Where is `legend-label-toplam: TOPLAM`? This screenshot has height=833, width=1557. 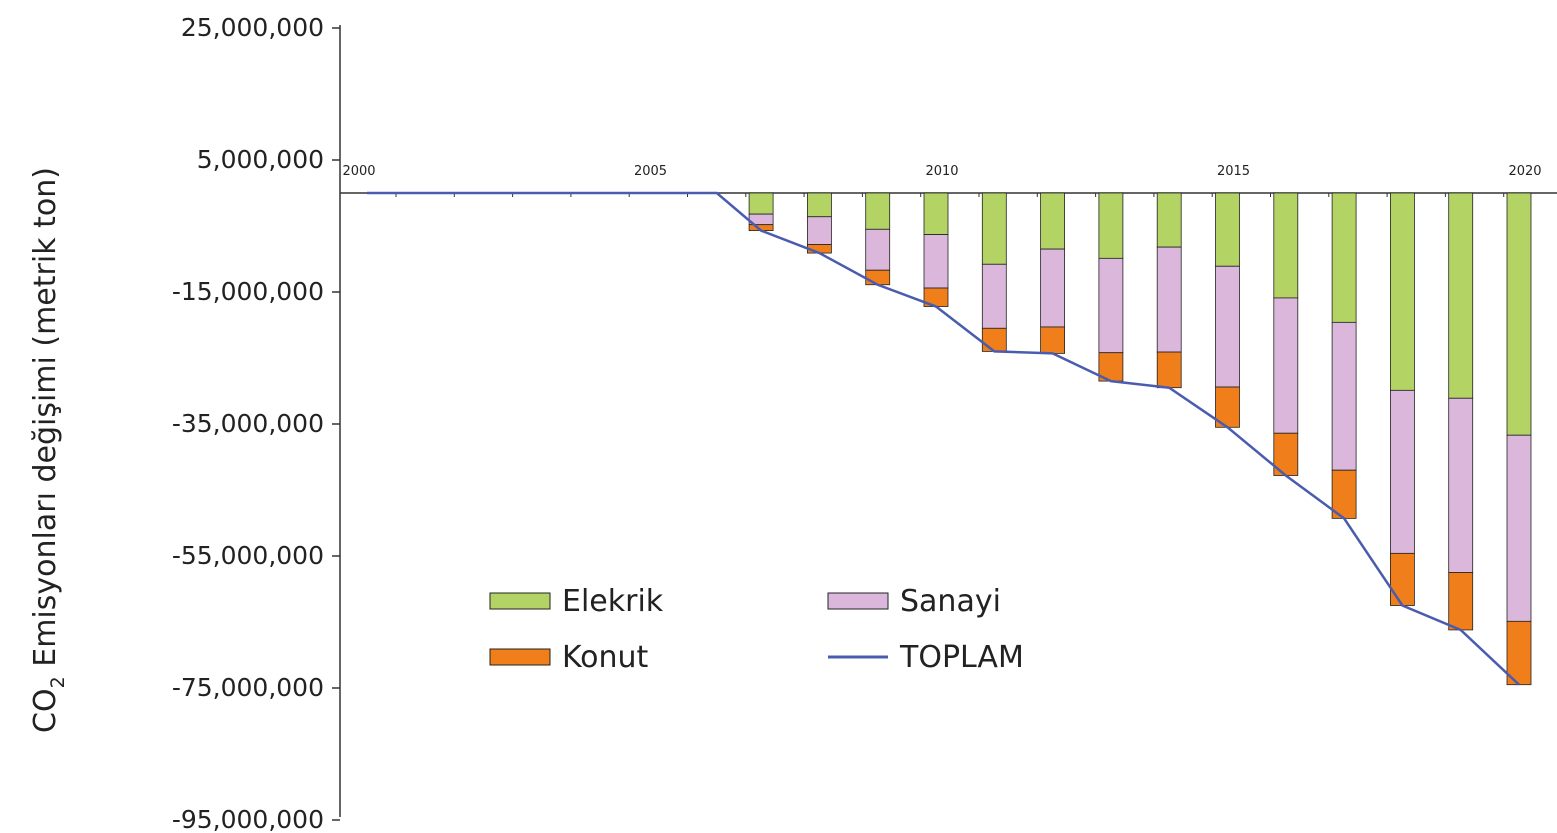 legend-label-toplam: TOPLAM is located at coordinates (961, 657).